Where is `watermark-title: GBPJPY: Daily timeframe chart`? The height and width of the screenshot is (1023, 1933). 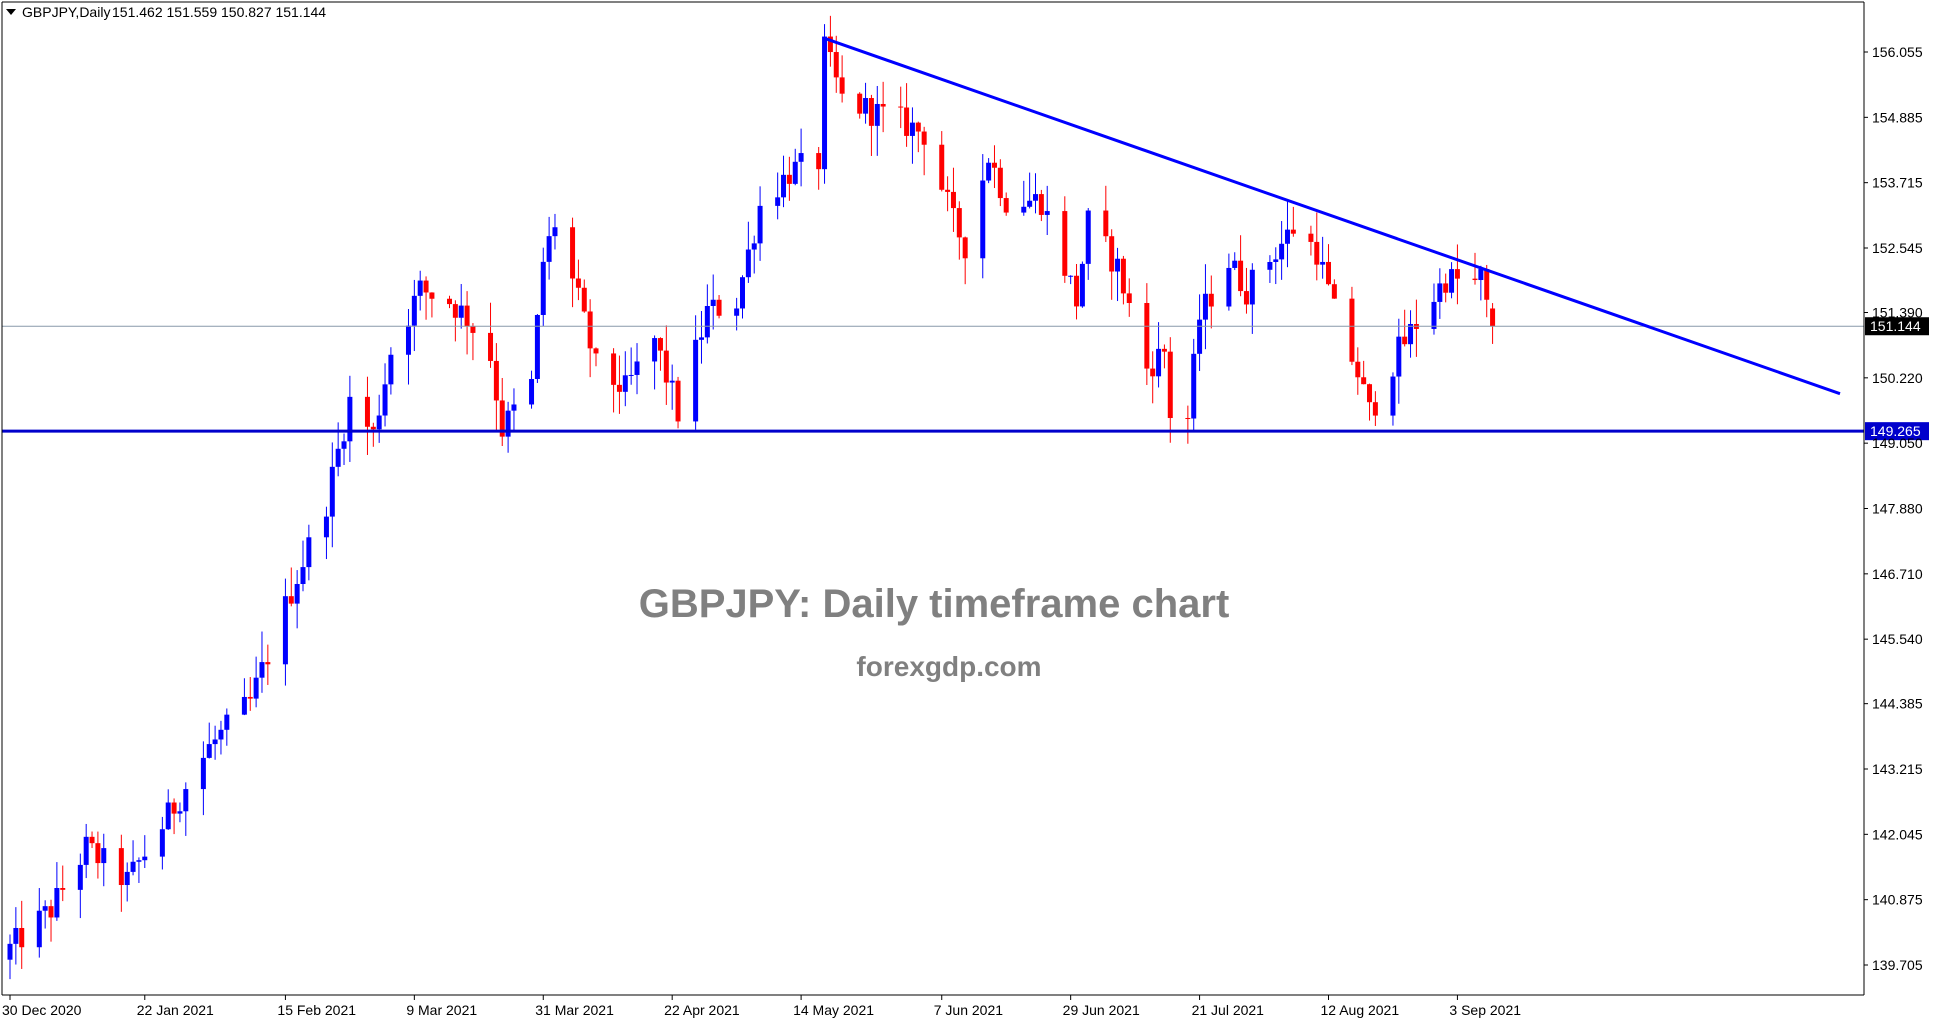
watermark-title: GBPJPY: Daily timeframe chart is located at coordinates (934, 604).